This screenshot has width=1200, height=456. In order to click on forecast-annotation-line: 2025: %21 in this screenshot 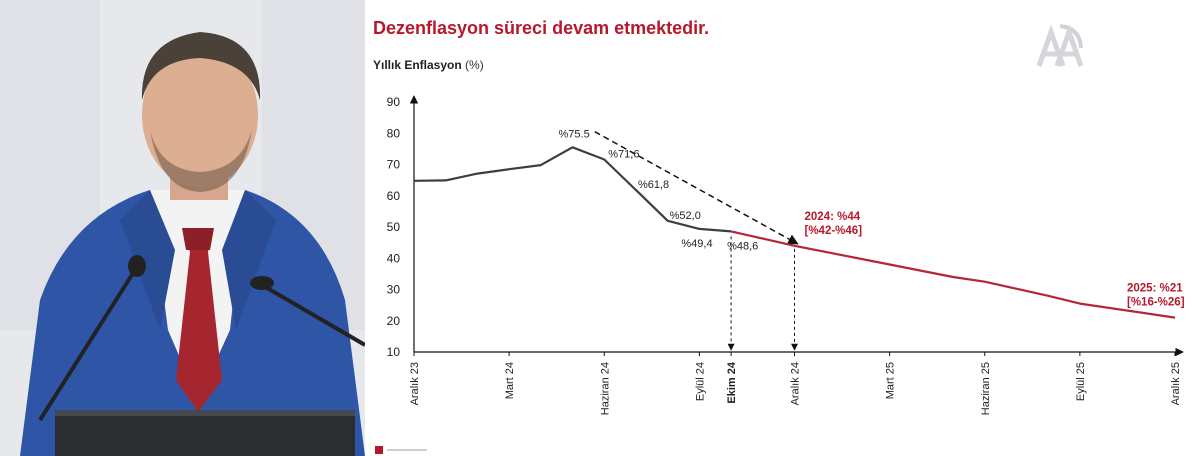, I will do `click(1155, 289)`.